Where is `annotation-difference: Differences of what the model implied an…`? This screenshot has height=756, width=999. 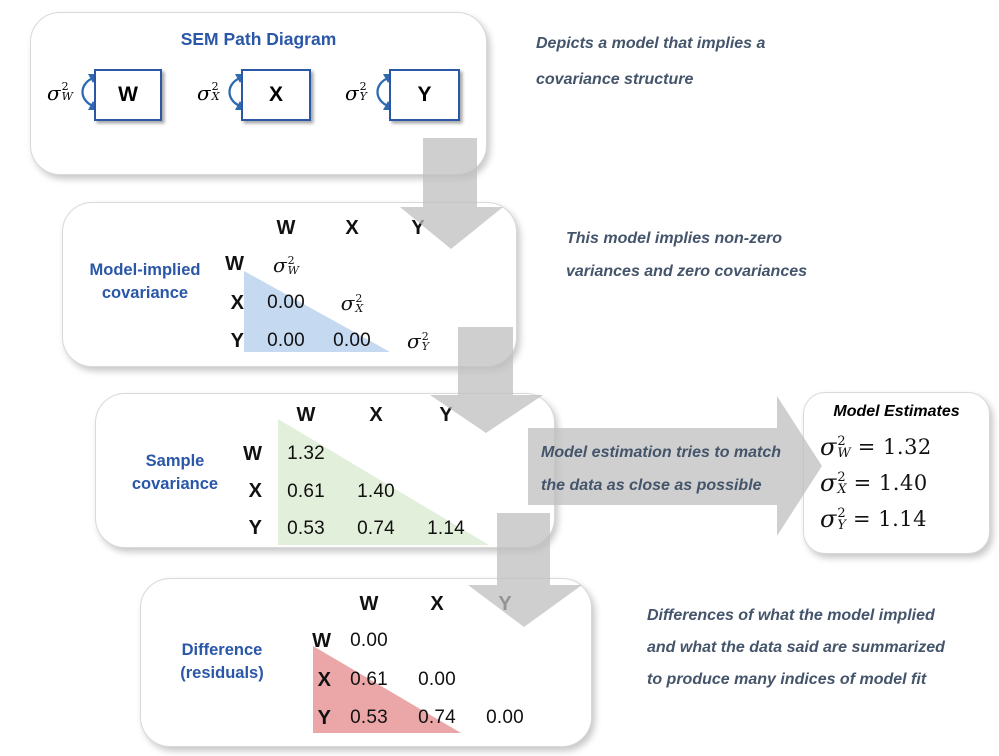
annotation-difference: Differences of what the model implied an… is located at coordinates (796, 647).